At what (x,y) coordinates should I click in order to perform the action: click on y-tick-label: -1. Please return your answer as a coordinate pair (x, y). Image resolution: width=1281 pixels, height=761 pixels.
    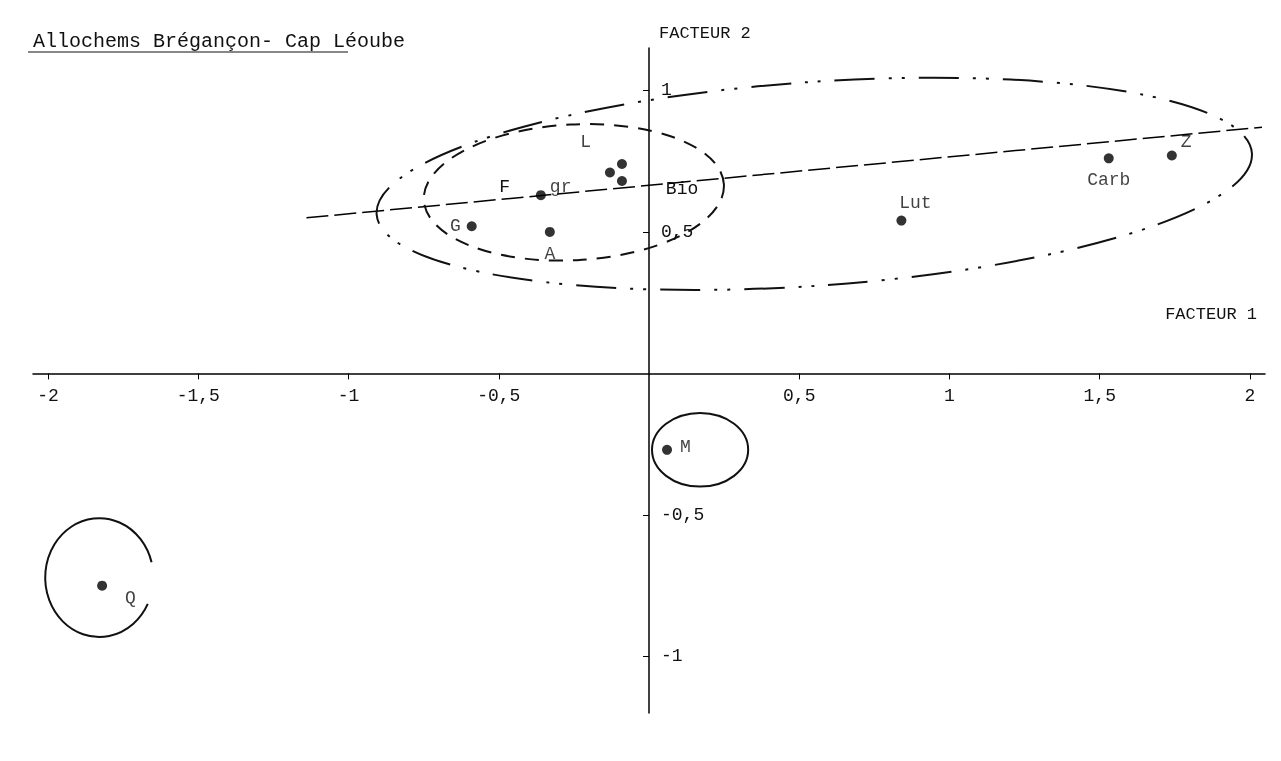
    Looking at the image, I should click on (672, 656).